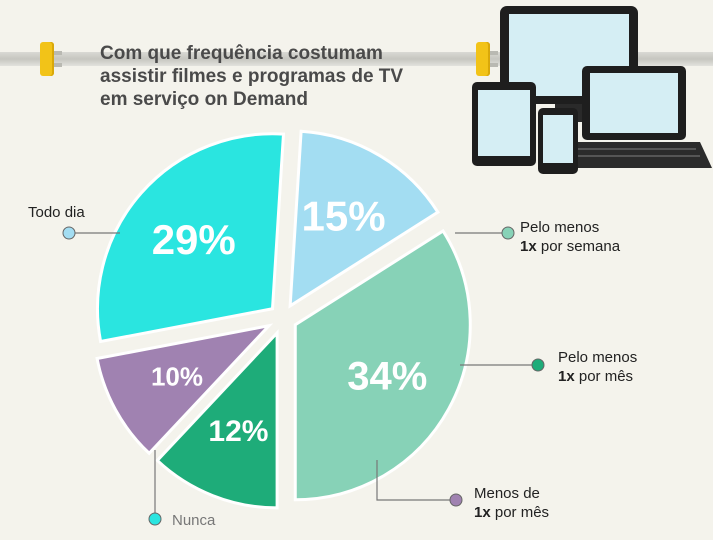 The image size is (713, 540). I want to click on phone-icon, so click(558, 141).